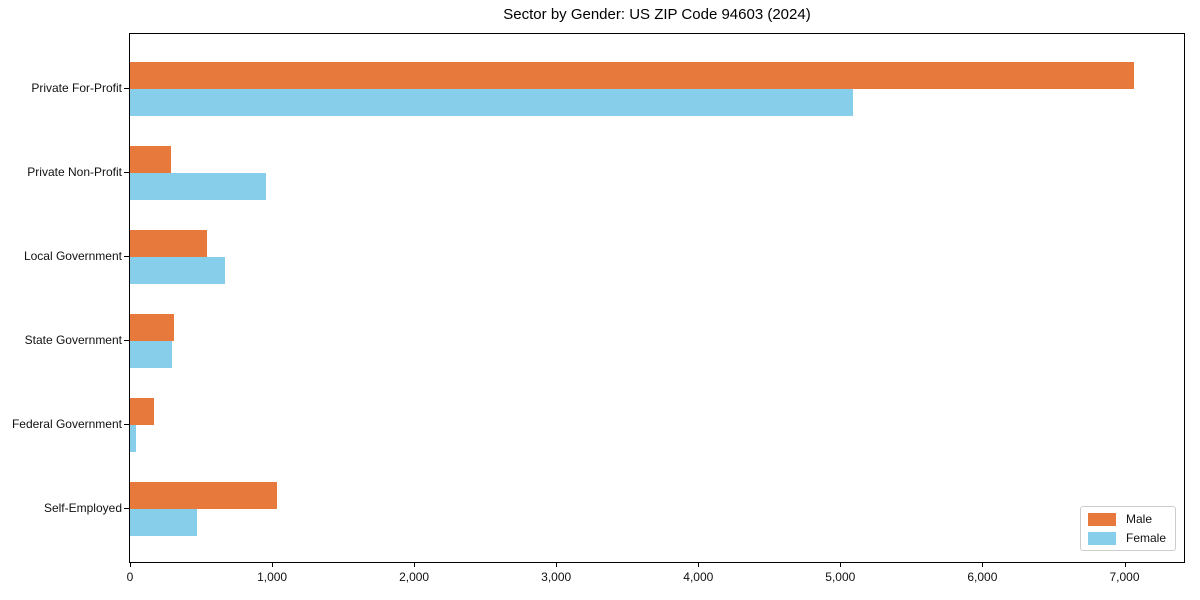 The height and width of the screenshot is (600, 1200). What do you see at coordinates (556, 577) in the screenshot?
I see `x-axis-label: 3,000` at bounding box center [556, 577].